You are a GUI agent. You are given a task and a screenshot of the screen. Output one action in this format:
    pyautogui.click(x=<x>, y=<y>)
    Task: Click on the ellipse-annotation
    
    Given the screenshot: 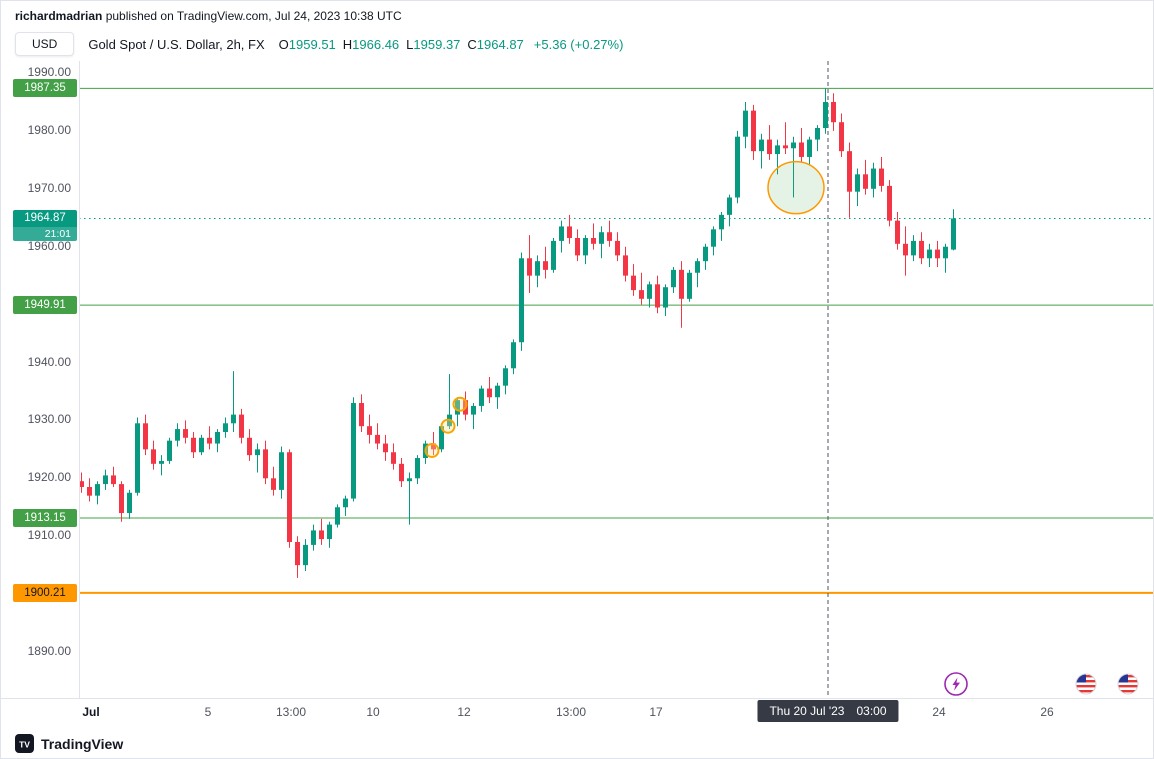 What is the action you would take?
    pyautogui.click(x=796, y=187)
    